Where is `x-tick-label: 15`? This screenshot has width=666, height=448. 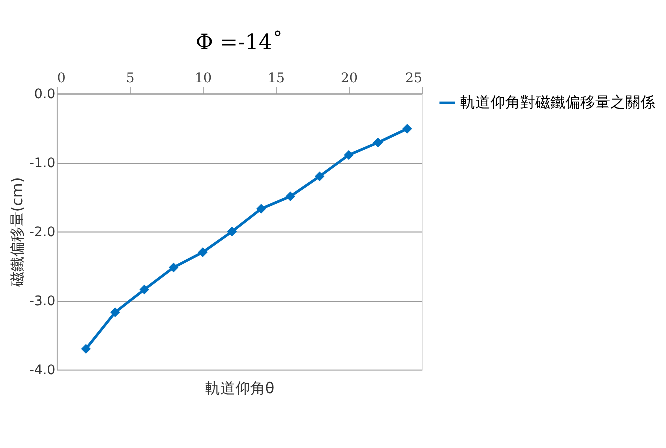
x-tick-label: 15 is located at coordinates (276, 79).